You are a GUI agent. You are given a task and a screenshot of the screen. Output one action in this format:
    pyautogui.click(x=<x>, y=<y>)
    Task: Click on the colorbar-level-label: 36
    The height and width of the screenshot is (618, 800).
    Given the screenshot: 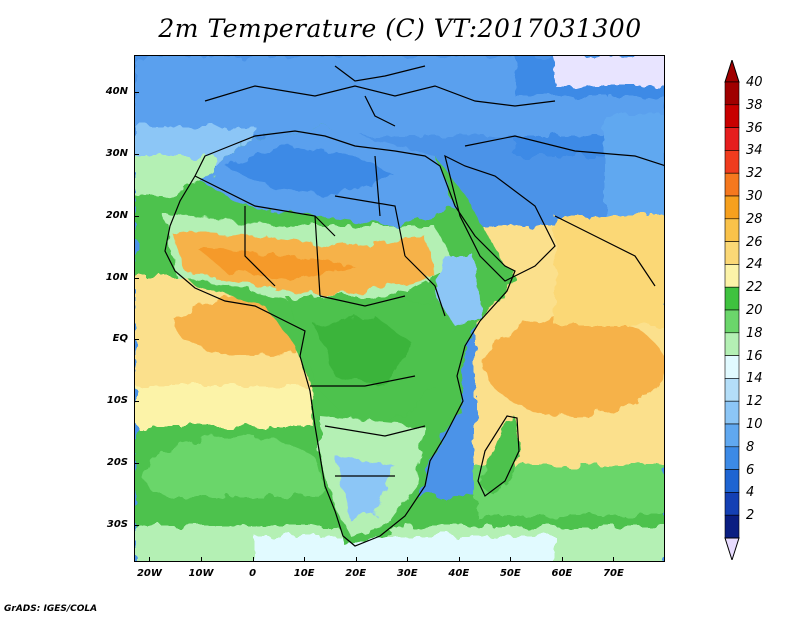 What is the action you would take?
    pyautogui.click(x=754, y=128)
    